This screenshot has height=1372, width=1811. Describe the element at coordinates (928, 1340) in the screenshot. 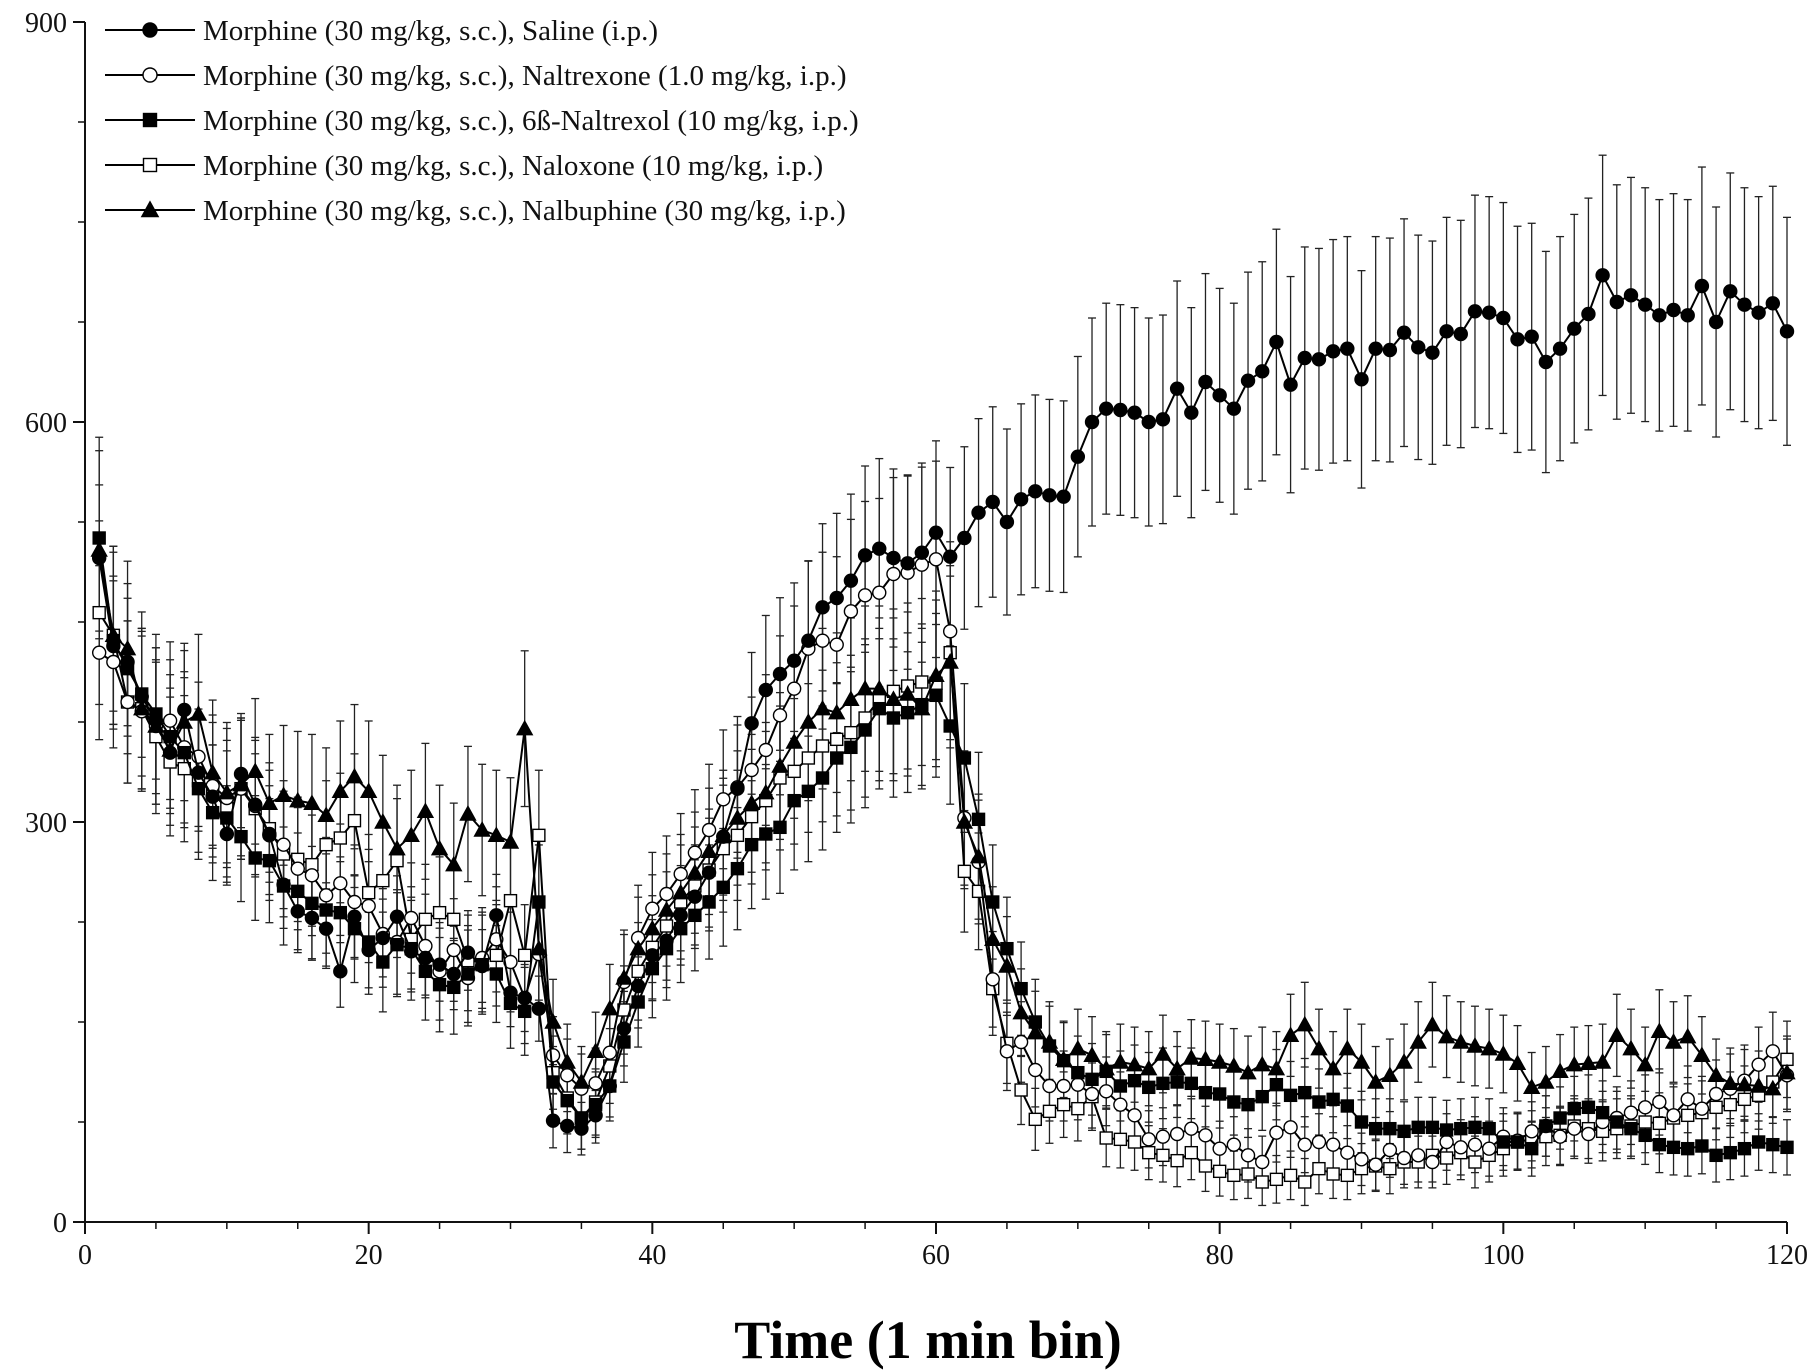

I see `x-axis-label: Time (1 min bin)` at that location.